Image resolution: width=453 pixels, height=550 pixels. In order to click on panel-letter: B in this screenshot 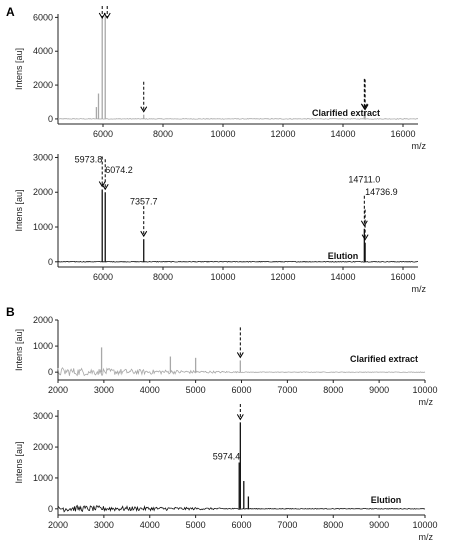, I will do `click(10, 312)`.